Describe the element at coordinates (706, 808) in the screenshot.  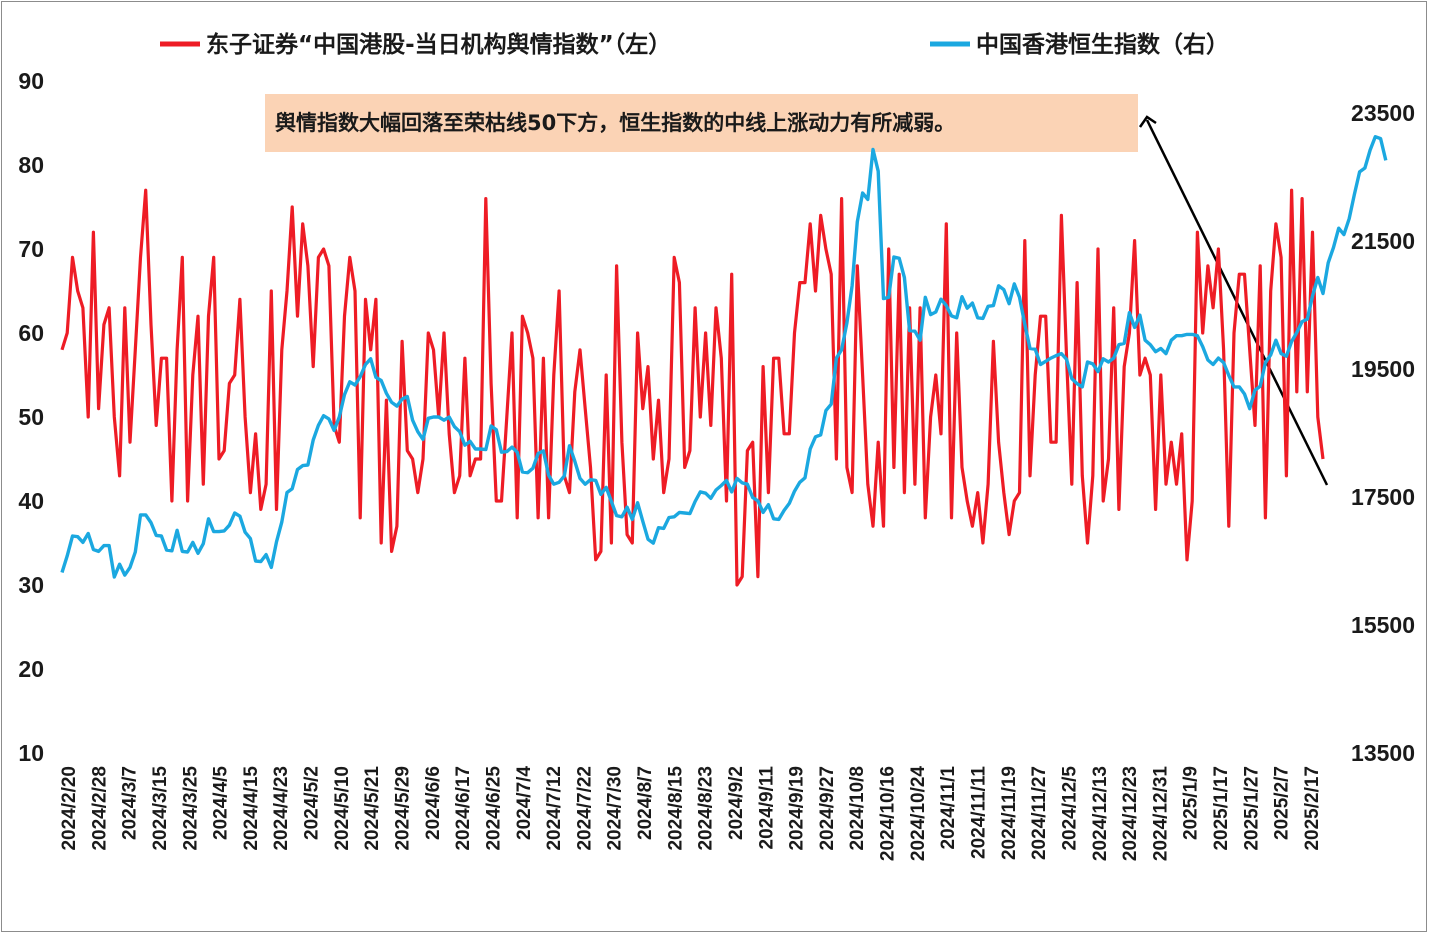
I see `x-tick-label: 2024/8/23` at that location.